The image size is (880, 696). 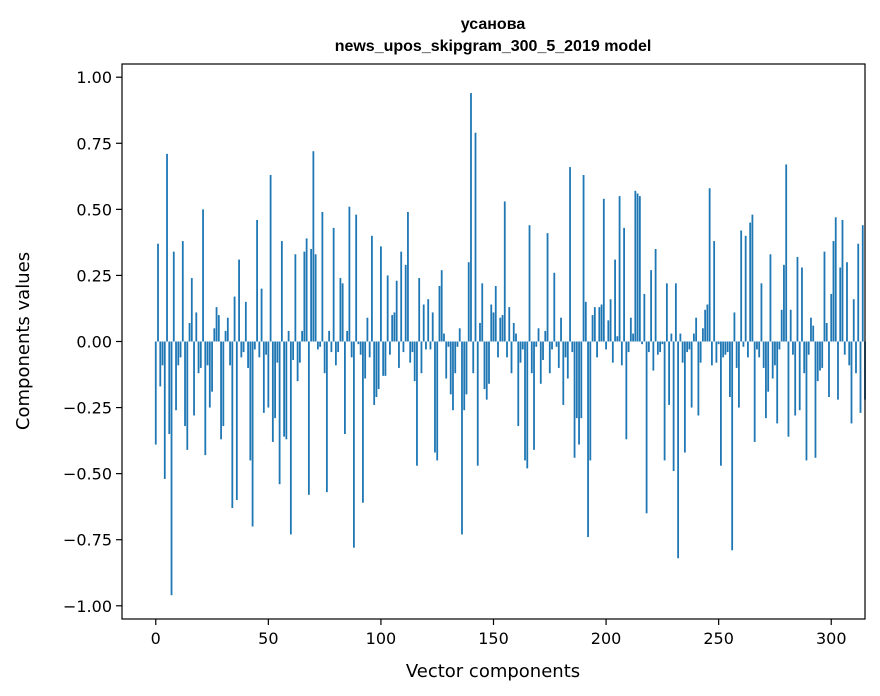 I want to click on y-tick-label-7: 0.75, so click(x=94, y=143).